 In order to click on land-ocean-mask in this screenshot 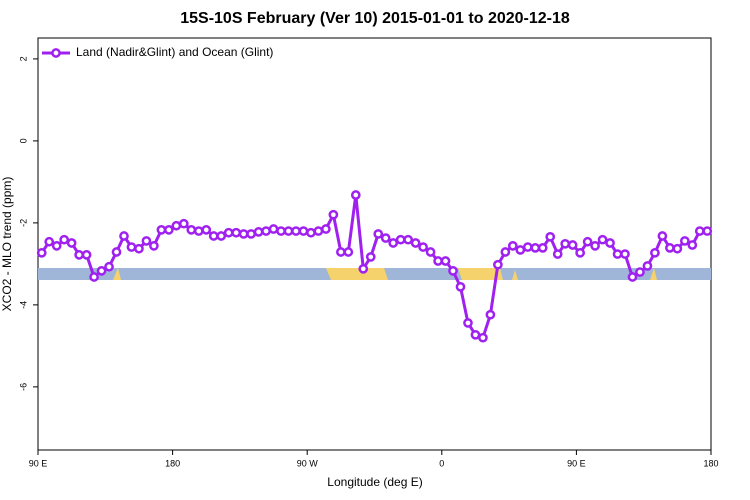, I will do `click(374, 274)`.